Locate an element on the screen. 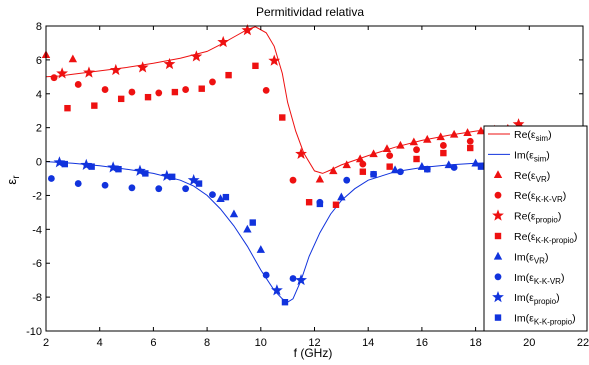 The image size is (589, 365). legend-item-re-vr: Re(εVR) is located at coordinates (521, 177).